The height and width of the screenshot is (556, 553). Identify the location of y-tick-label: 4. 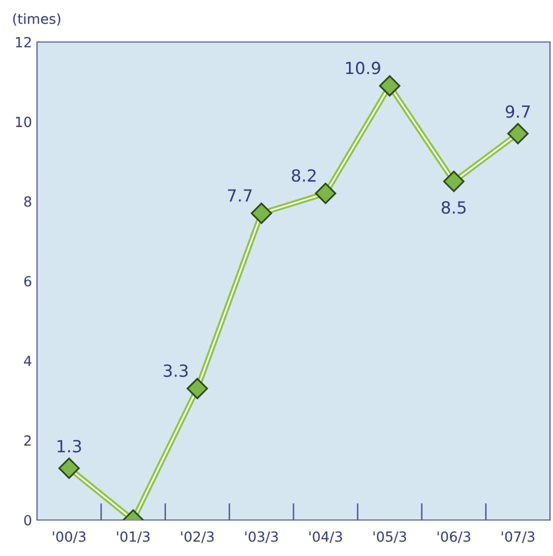
(28, 361).